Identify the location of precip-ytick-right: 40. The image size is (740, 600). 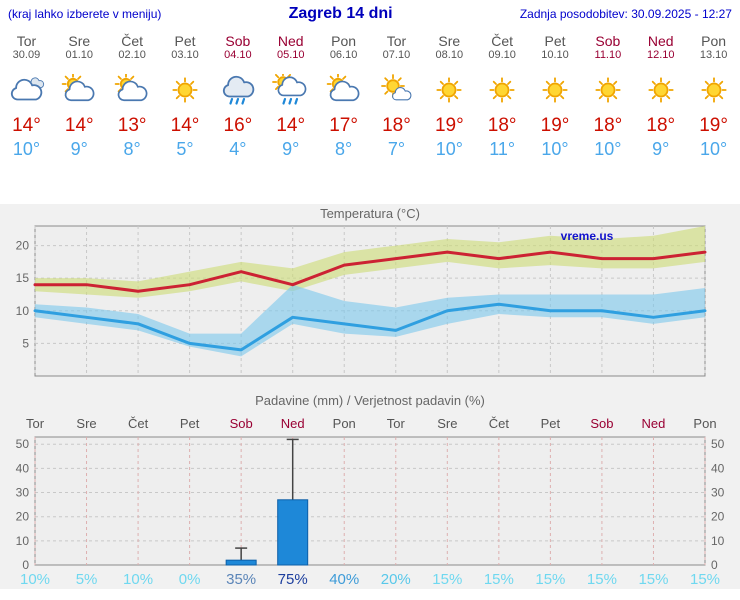
(718, 468).